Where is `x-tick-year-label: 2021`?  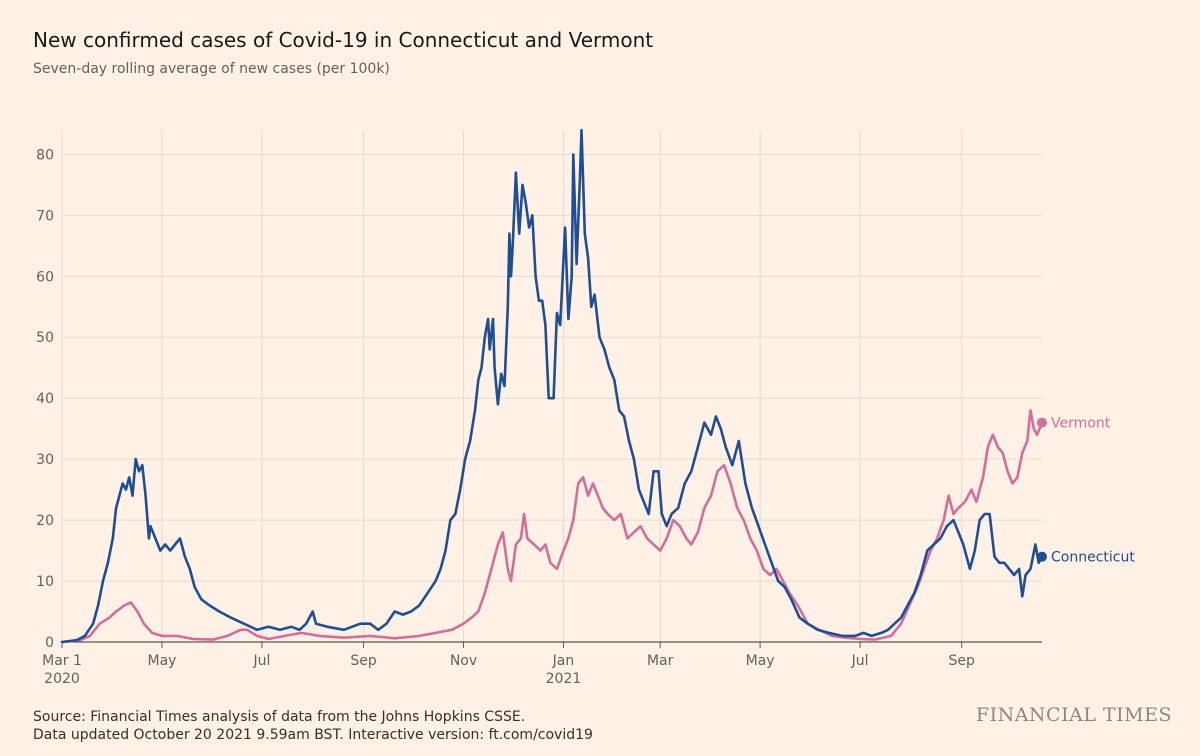
x-tick-year-label: 2021 is located at coordinates (564, 679).